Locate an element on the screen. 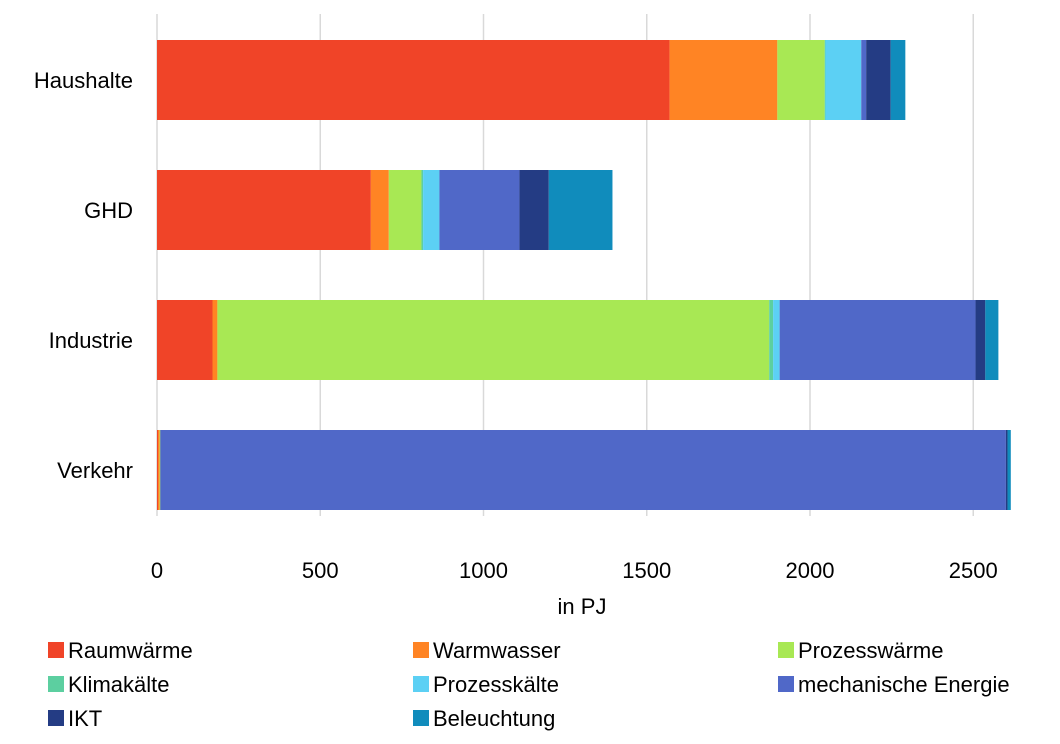 The image size is (1060, 744). x-tick-label-0: 0 is located at coordinates (157, 570).